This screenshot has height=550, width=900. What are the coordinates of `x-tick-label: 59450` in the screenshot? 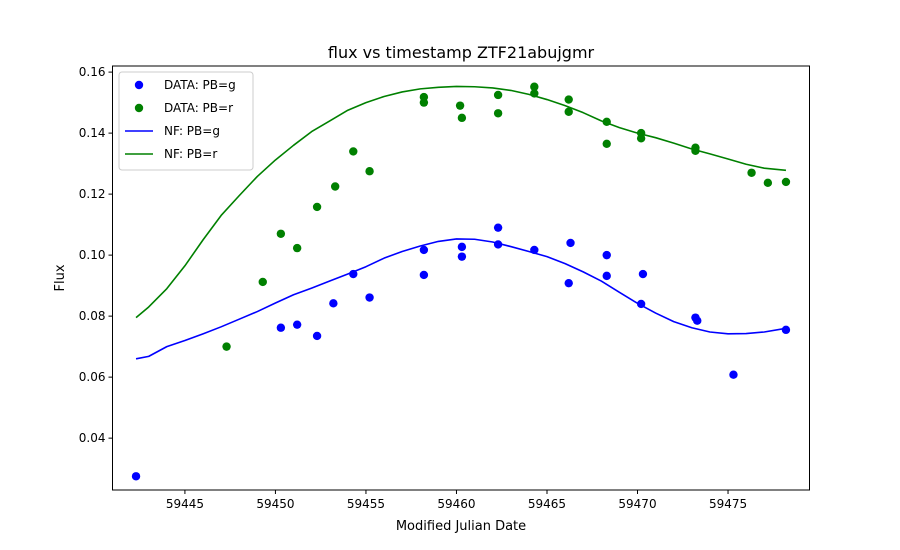 It's located at (275, 504).